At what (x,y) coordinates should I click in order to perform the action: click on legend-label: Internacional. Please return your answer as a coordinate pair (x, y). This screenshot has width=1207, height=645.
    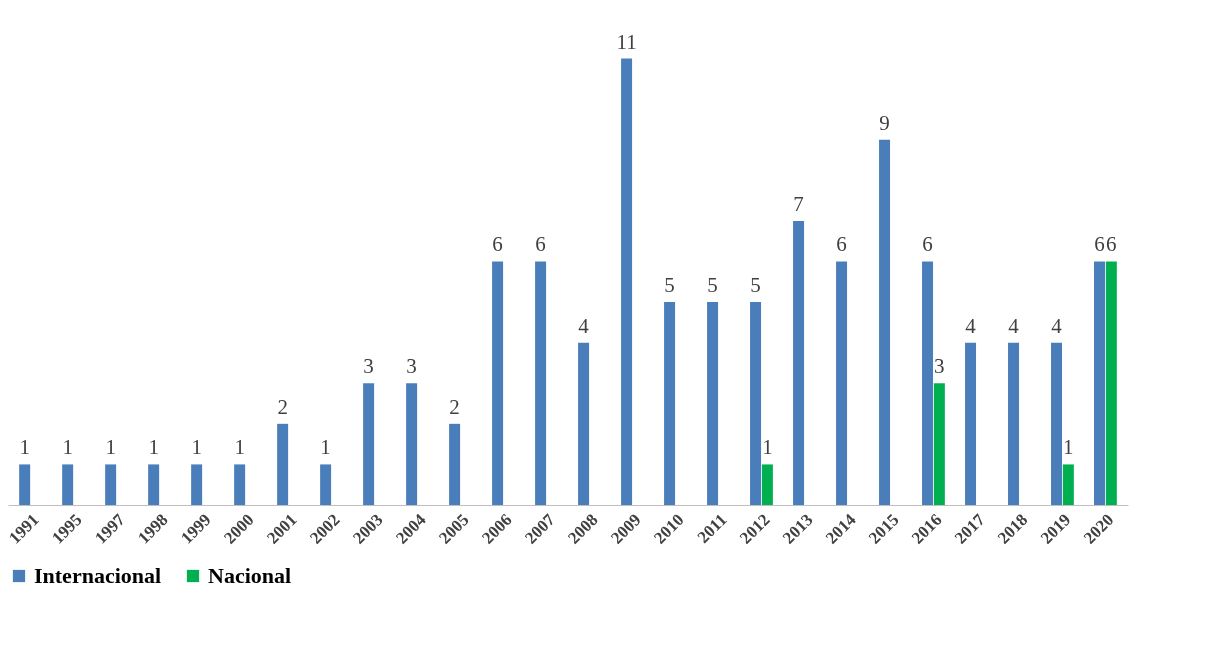
    Looking at the image, I should click on (98, 575).